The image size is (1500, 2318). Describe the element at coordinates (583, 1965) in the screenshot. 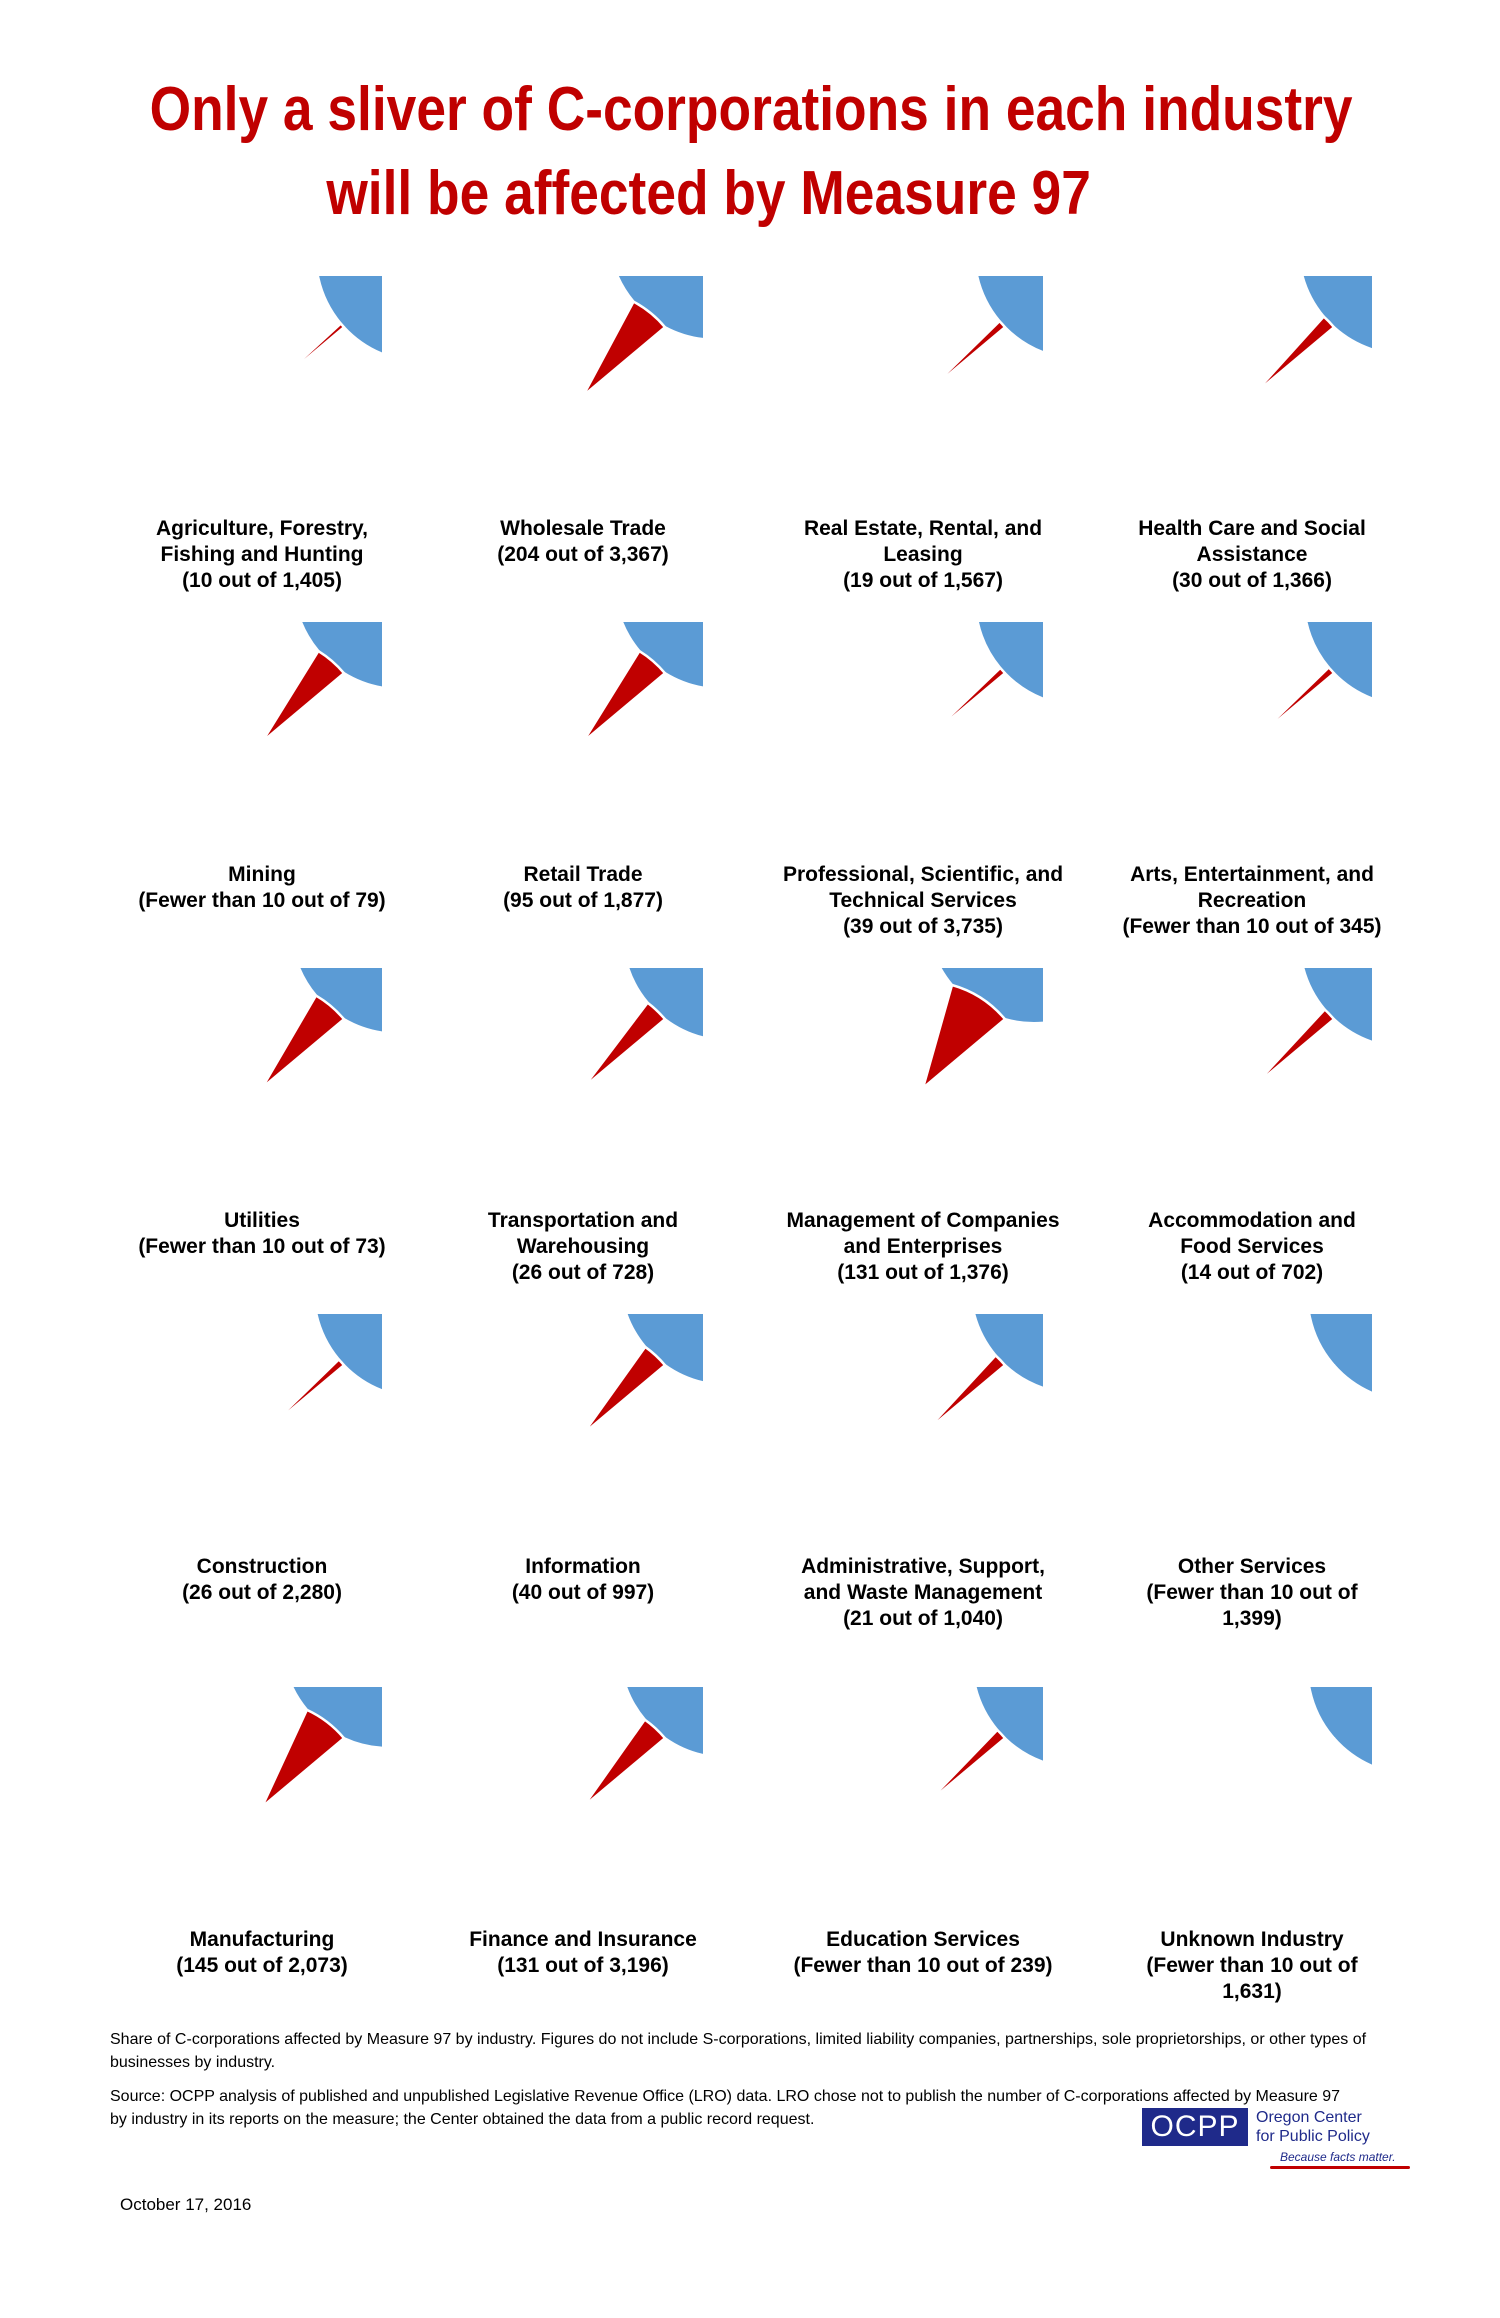

I see `pie-label-line: (131 out of 3,196)` at that location.